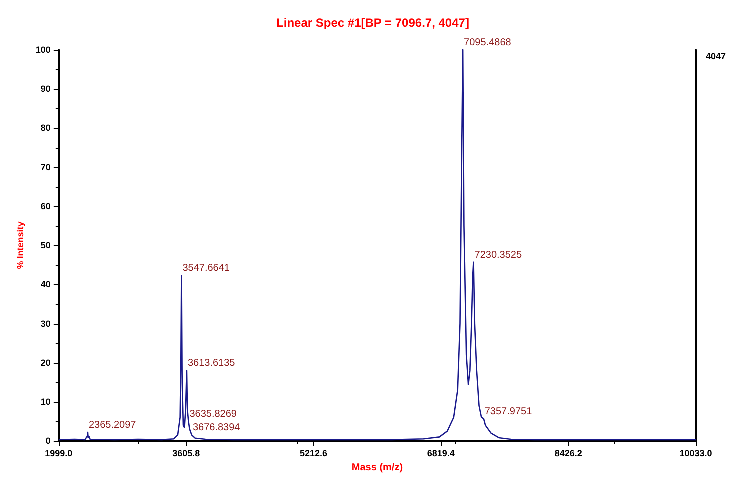 This screenshot has width=746, height=486. I want to click on annotation: 7095.4868, so click(488, 43).